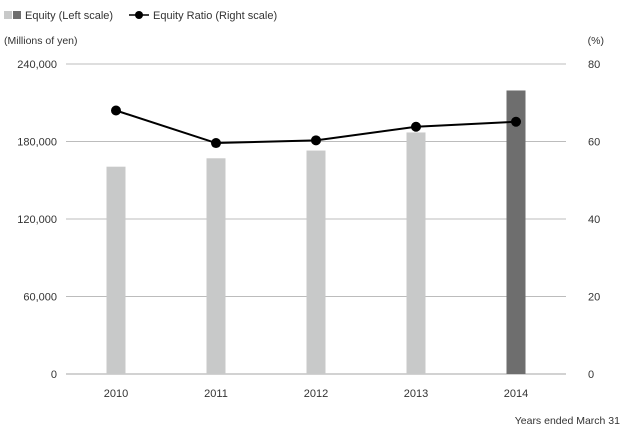 The height and width of the screenshot is (427, 624). What do you see at coordinates (316, 127) in the screenshot?
I see `equity-ratio-line` at bounding box center [316, 127].